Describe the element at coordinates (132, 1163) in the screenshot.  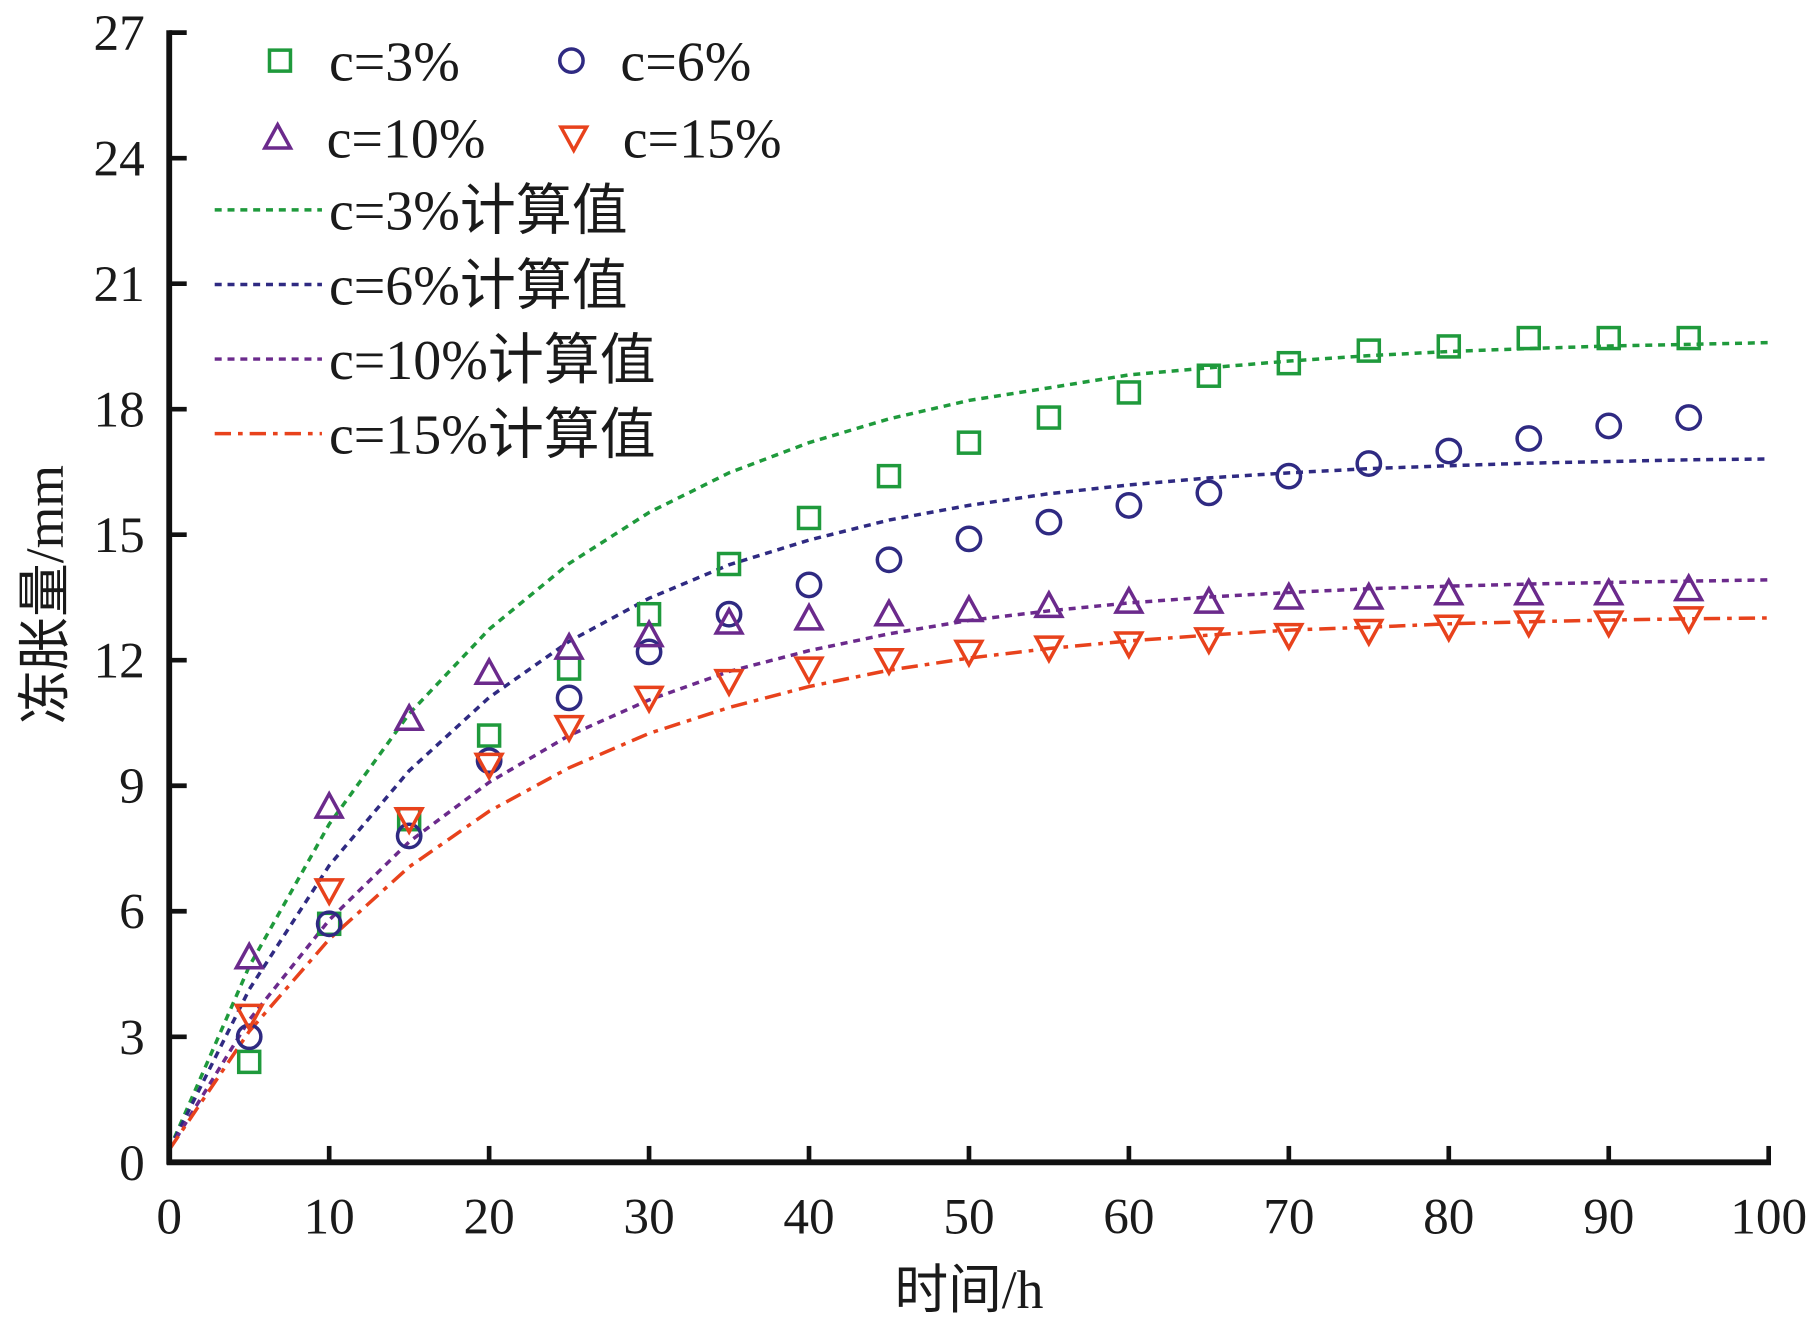
I see `y-tick-label: 0` at that location.